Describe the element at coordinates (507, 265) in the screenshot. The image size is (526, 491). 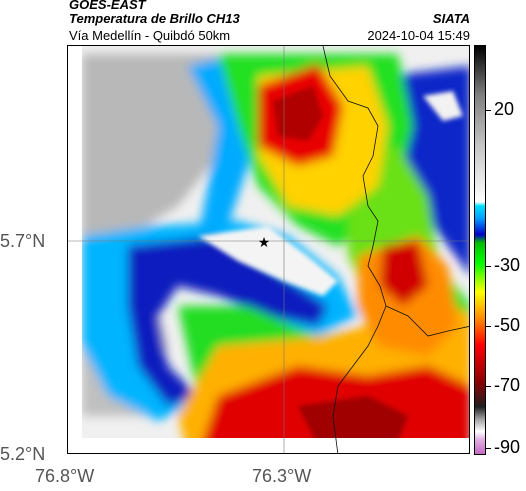
I see `colorbar-label-minus30: -30` at that location.